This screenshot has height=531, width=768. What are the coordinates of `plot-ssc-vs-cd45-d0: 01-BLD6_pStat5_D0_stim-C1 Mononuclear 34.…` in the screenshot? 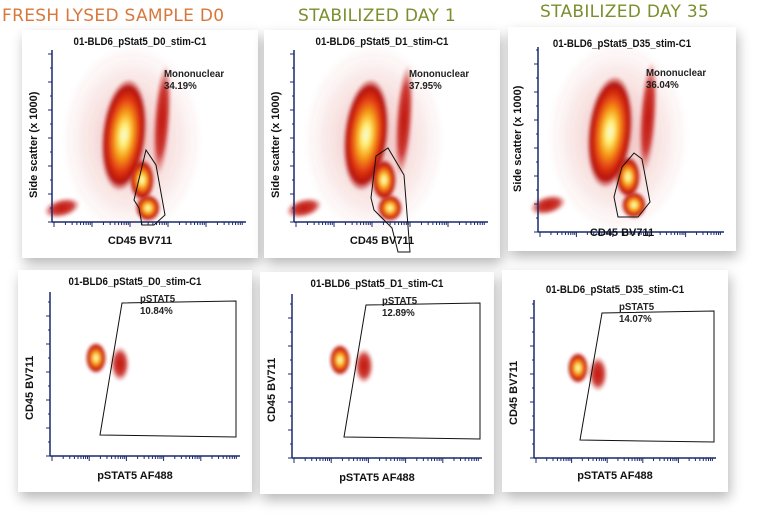 It's located at (140, 144).